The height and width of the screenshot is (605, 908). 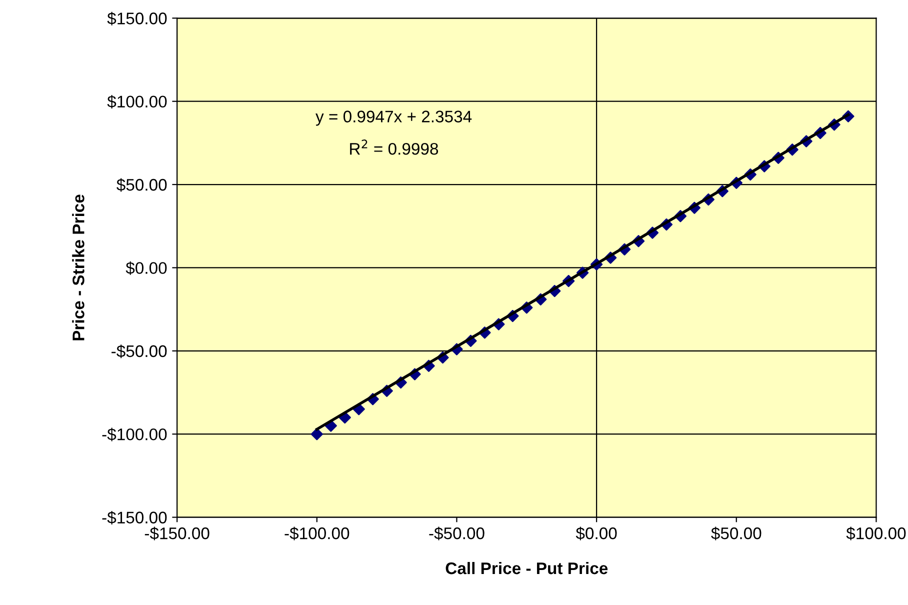 I want to click on x-tick-label: -$150.00, so click(x=177, y=533).